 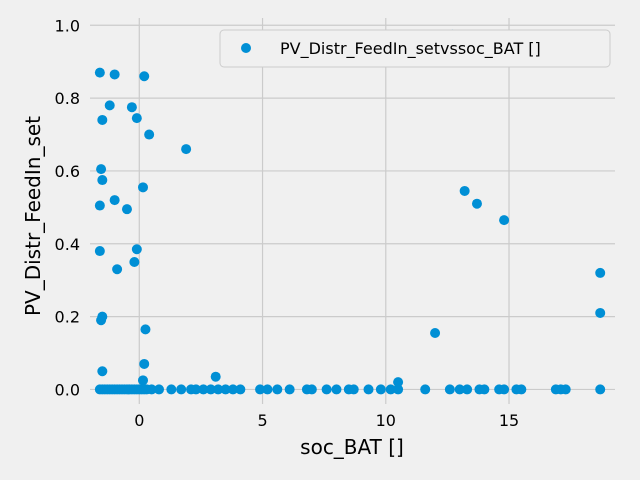 I want to click on x-tick-label: 0, so click(x=139, y=420).